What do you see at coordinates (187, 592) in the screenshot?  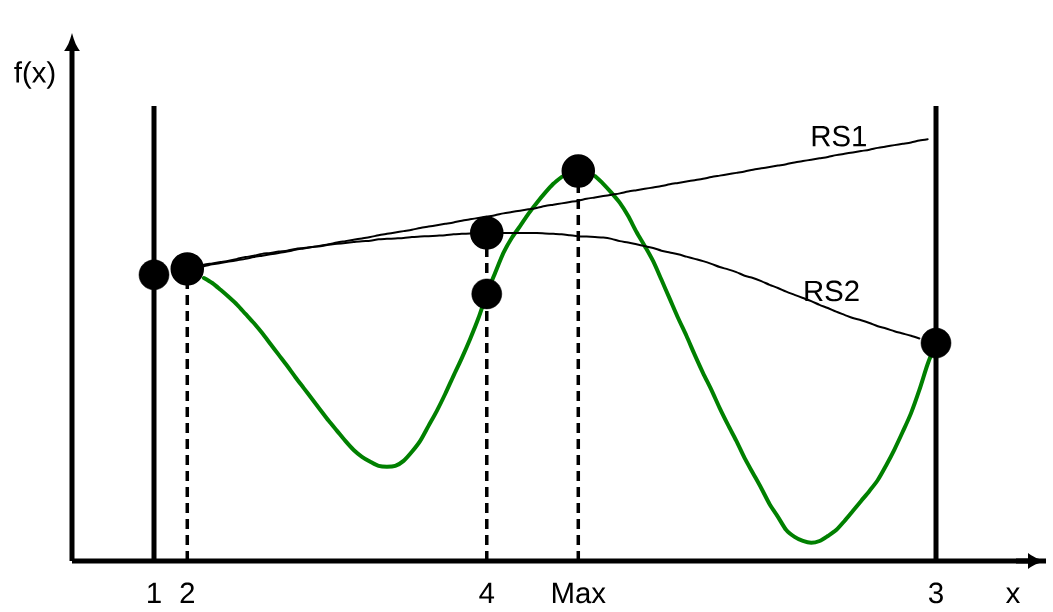 I see `x-tick-label: 2` at bounding box center [187, 592].